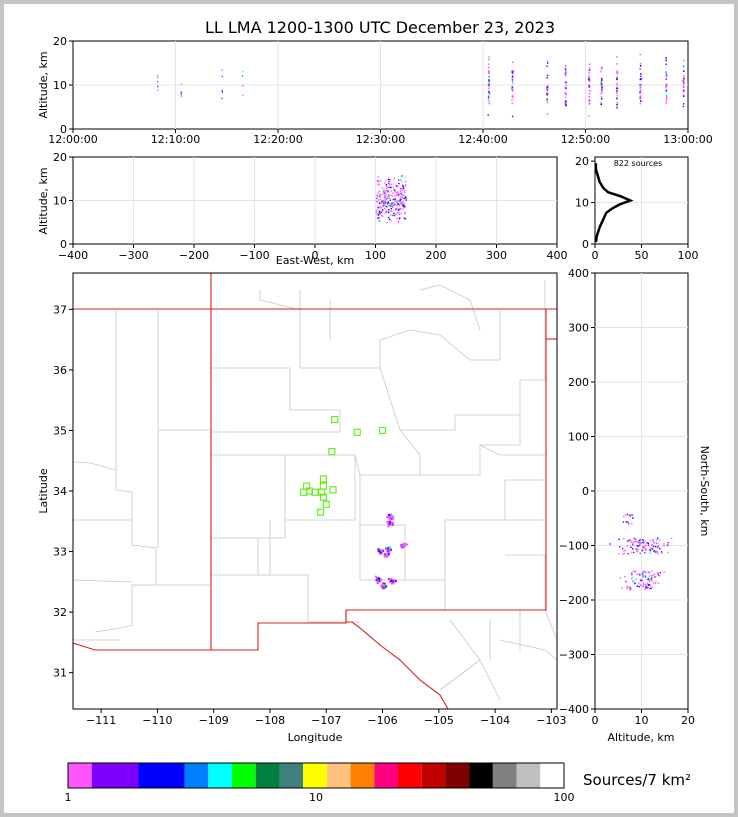  I want to click on latitude-tick-label: 34, so click(60, 491).